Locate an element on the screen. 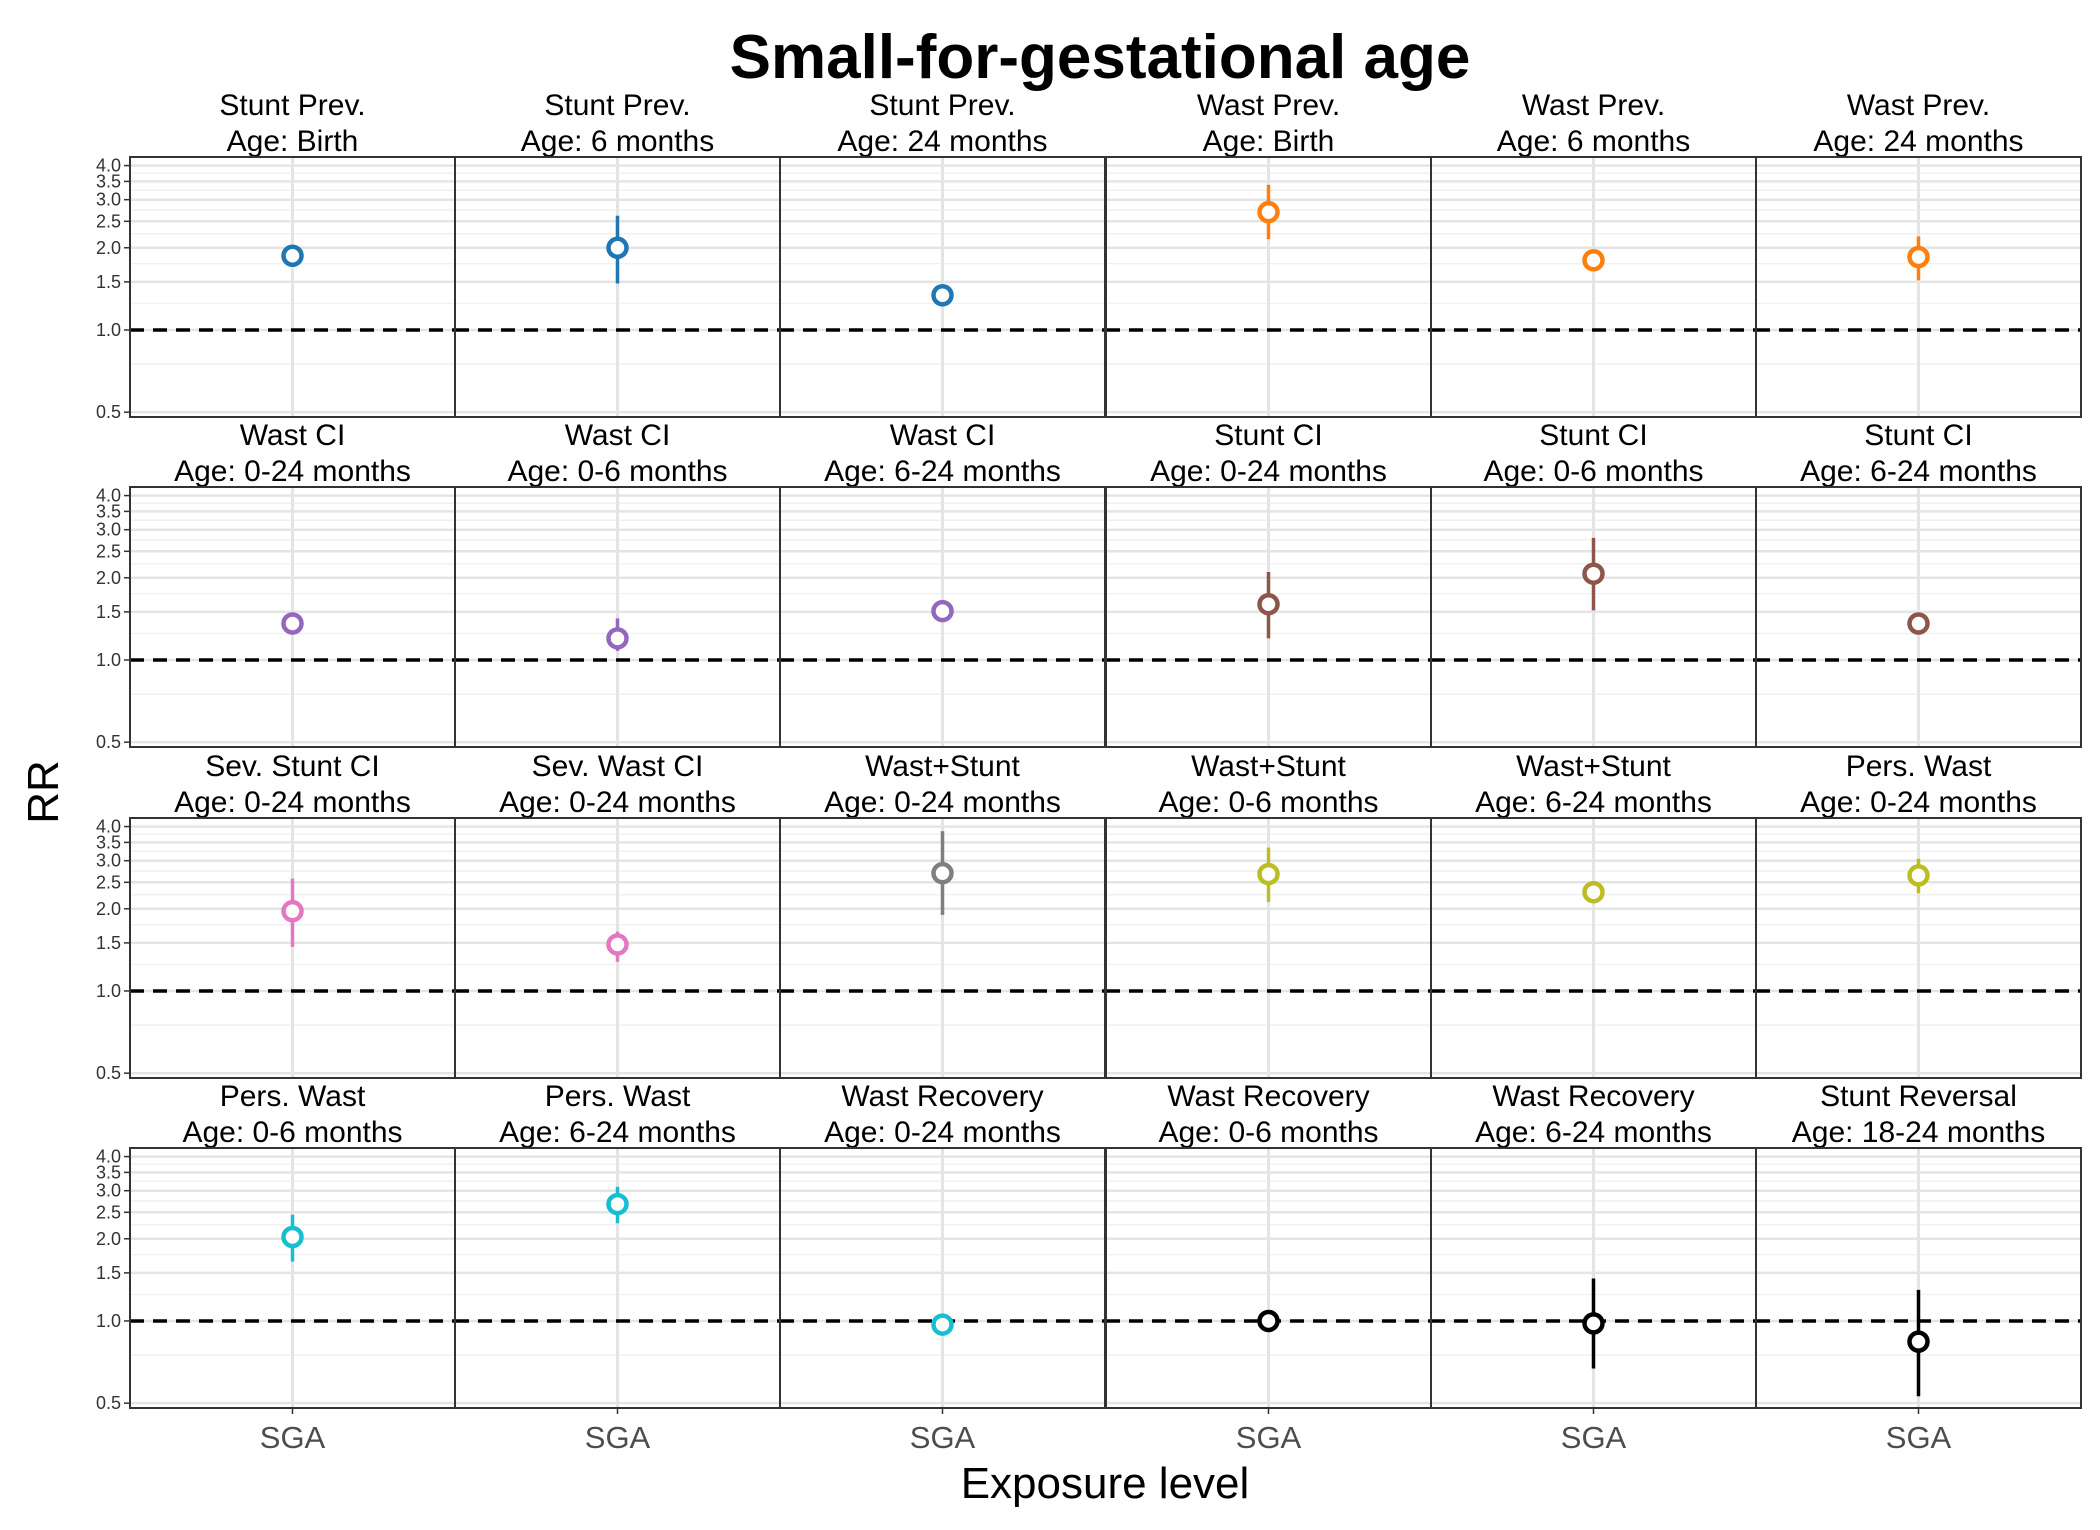 The image size is (2100, 1530). panel-outcome-label: Stunt Reversal is located at coordinates (1918, 1096).